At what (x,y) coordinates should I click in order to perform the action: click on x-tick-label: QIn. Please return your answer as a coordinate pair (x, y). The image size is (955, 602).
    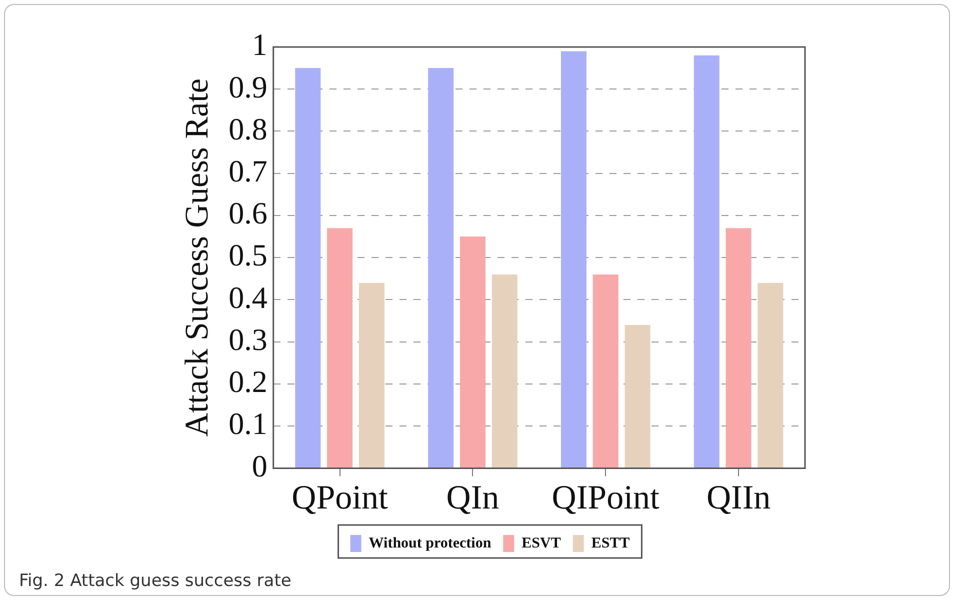
    Looking at the image, I should click on (473, 498).